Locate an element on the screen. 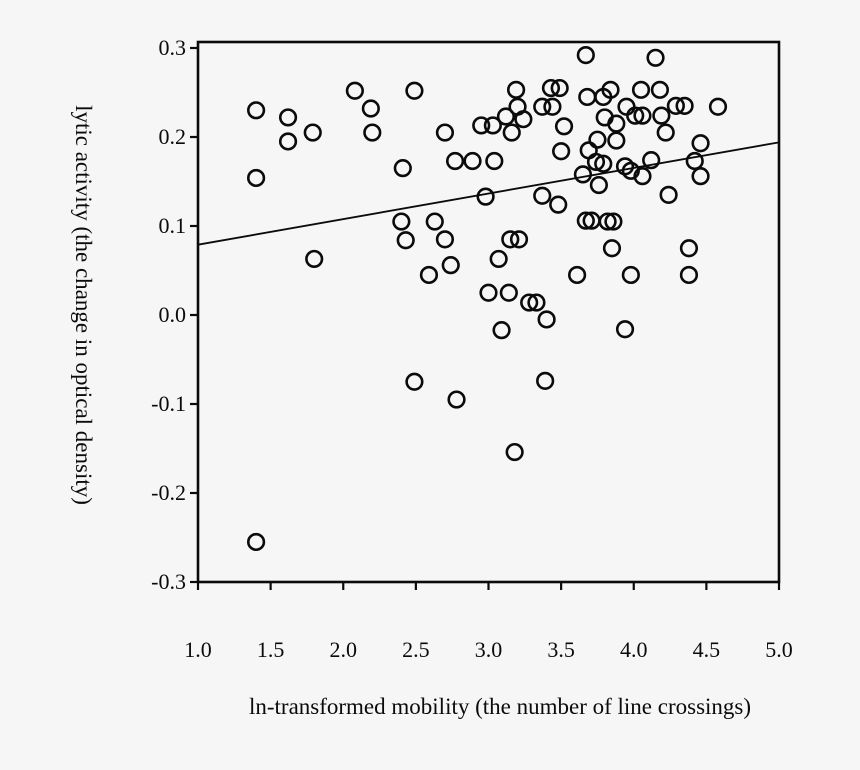 This screenshot has height=770, width=860. x-tick-label: 1.5 is located at coordinates (271, 649).